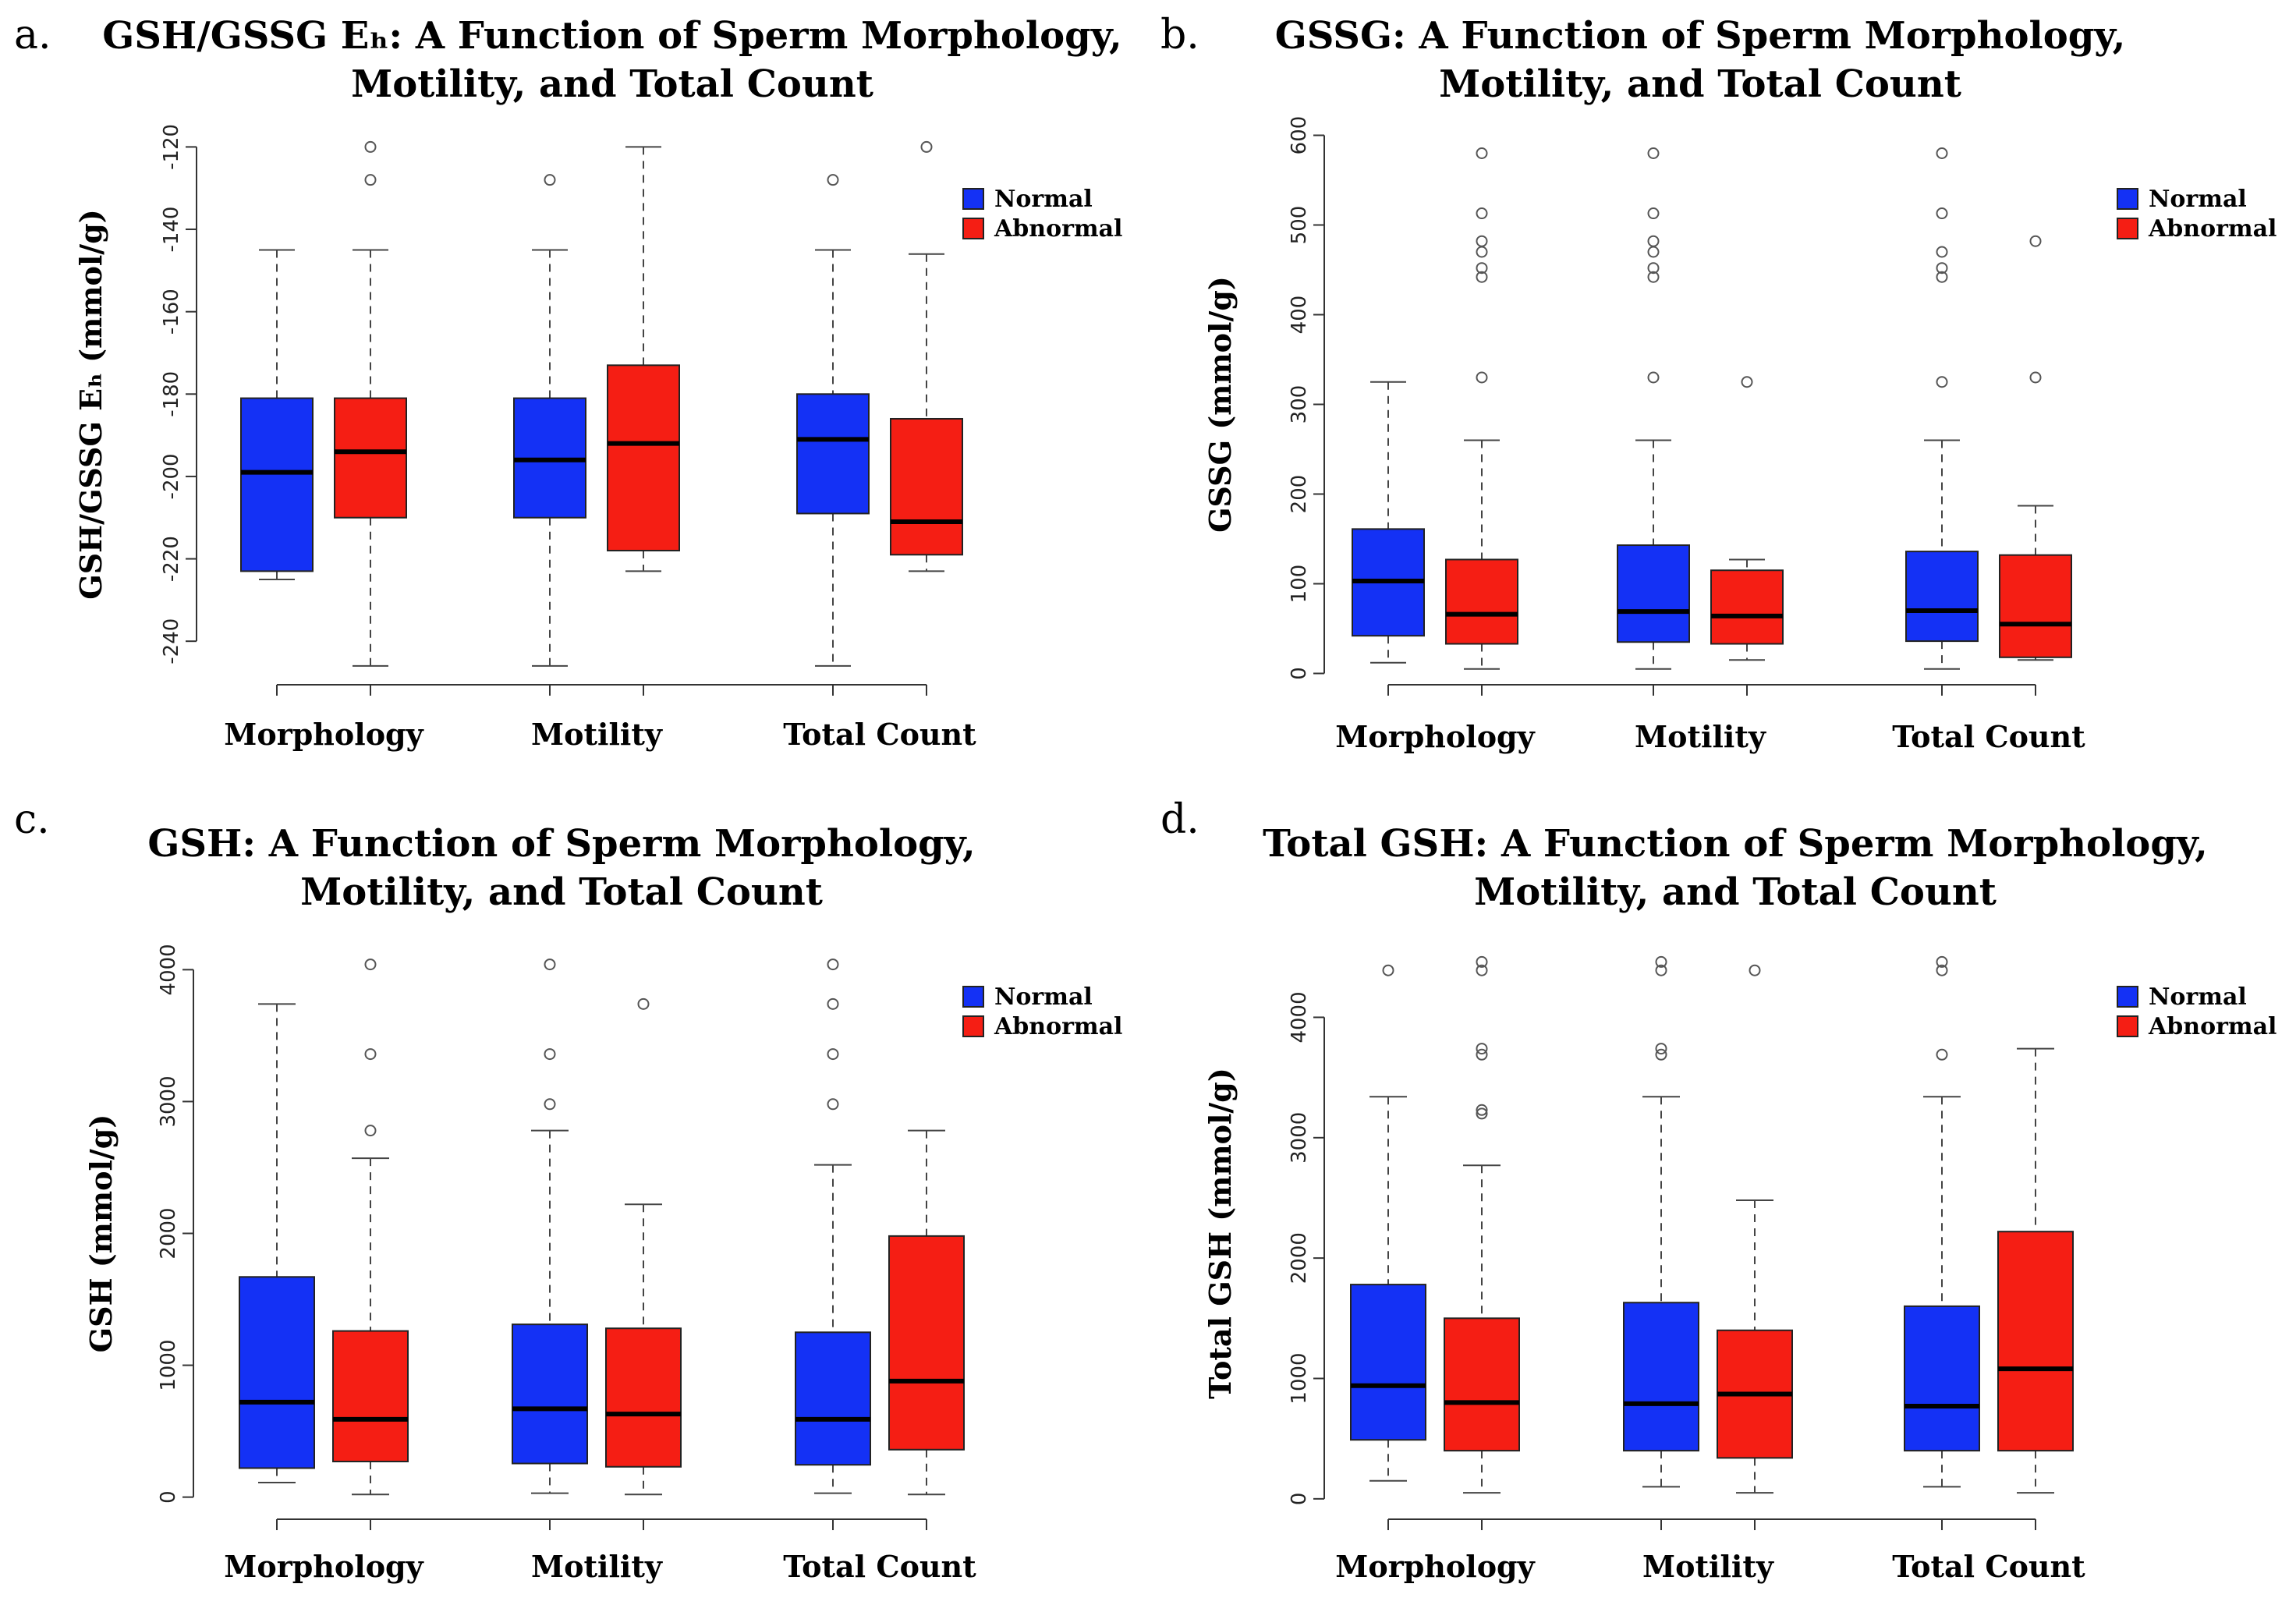 The image size is (2296, 1598). I want to click on panel-letter: d., so click(1179, 819).